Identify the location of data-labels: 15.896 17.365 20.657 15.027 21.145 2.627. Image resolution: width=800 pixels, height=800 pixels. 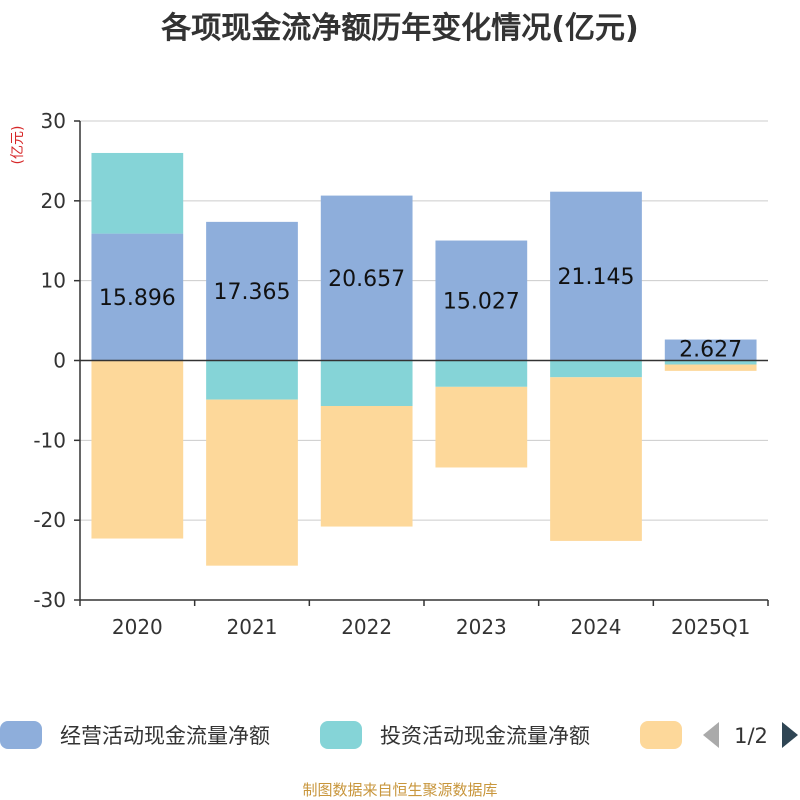
(420, 313).